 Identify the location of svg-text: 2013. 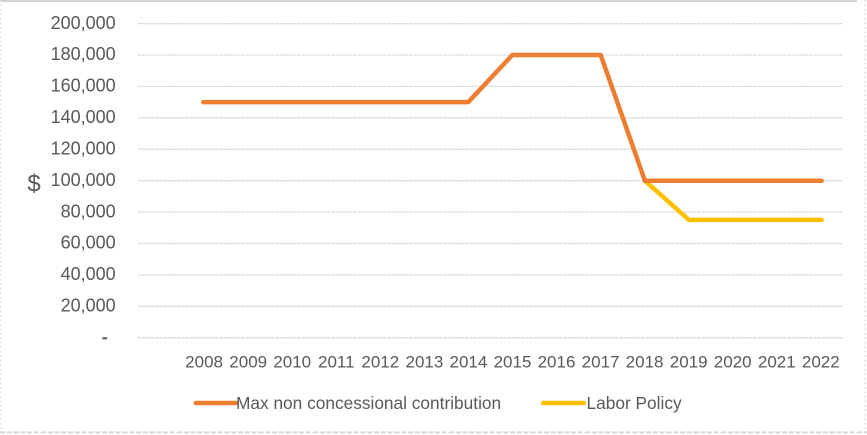
(424, 362).